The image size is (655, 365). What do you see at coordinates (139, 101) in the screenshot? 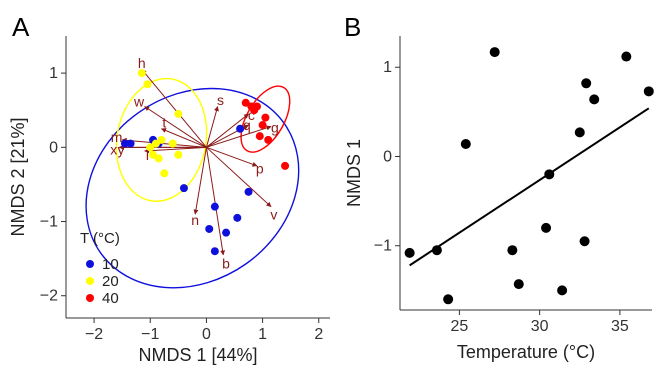
I see `vector-label-w: w` at bounding box center [139, 101].